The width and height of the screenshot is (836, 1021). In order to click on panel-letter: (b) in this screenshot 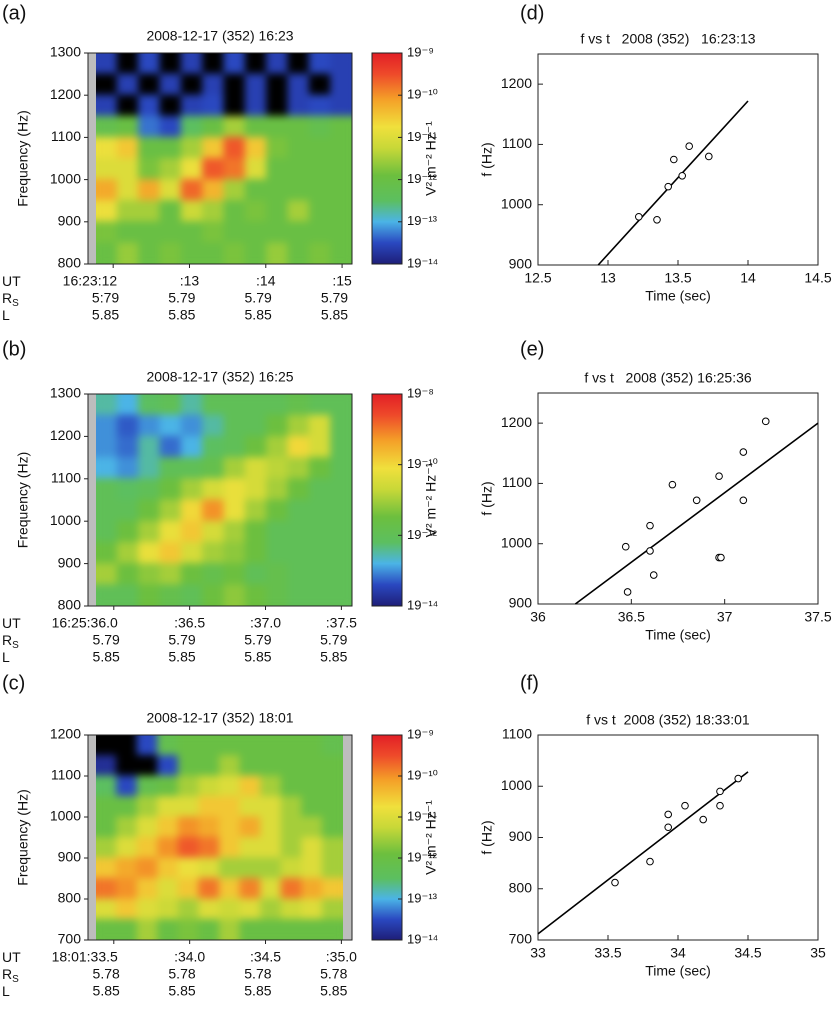, I will do `click(14, 349)`.